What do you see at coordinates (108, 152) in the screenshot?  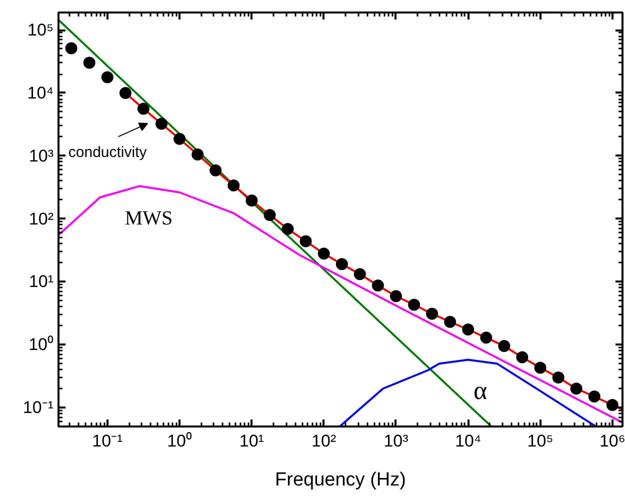 I see `annotation: conductivity` at bounding box center [108, 152].